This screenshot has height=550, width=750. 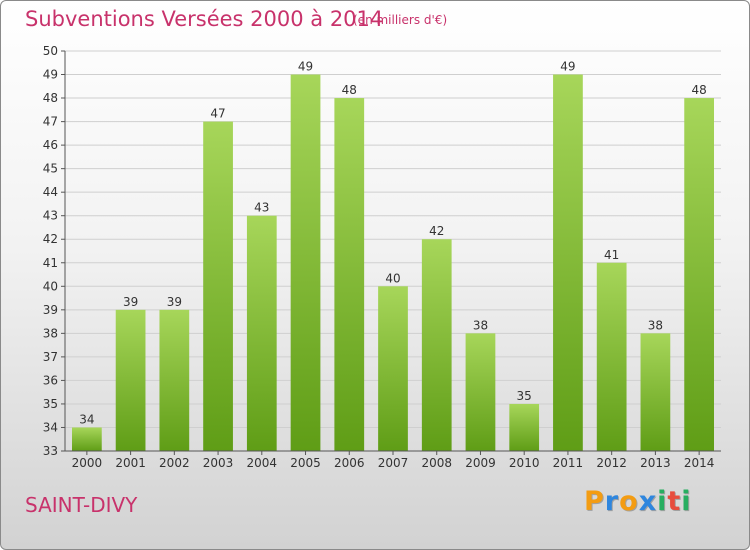 What do you see at coordinates (50, 216) in the screenshot?
I see `y-tick-label: 43` at bounding box center [50, 216].